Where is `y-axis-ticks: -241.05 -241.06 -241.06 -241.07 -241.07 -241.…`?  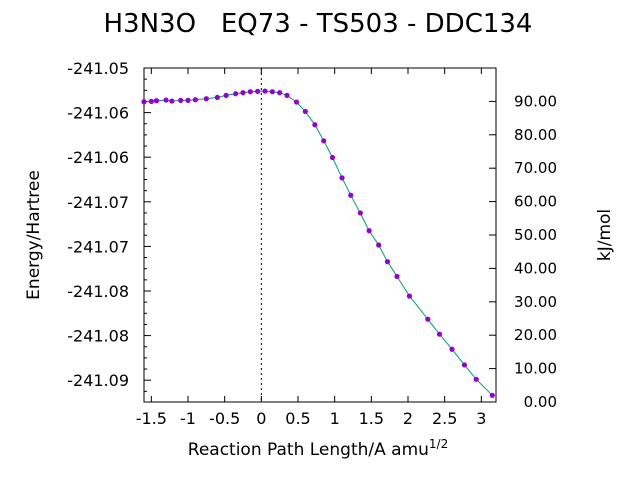
y-axis-ticks: -241.05 -241.06 -241.06 -241.07 -241.07 -241.… is located at coordinates (109, 225).